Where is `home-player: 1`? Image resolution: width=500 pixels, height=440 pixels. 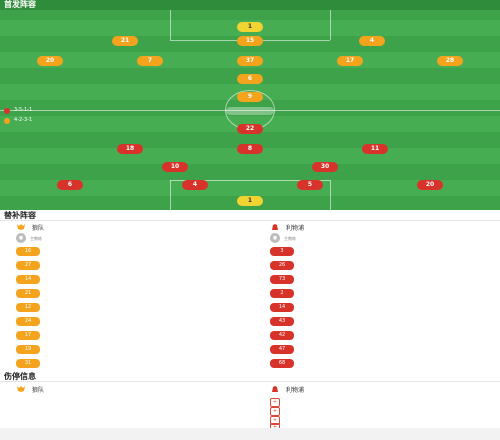 home-player: 1 is located at coordinates (250, 27).